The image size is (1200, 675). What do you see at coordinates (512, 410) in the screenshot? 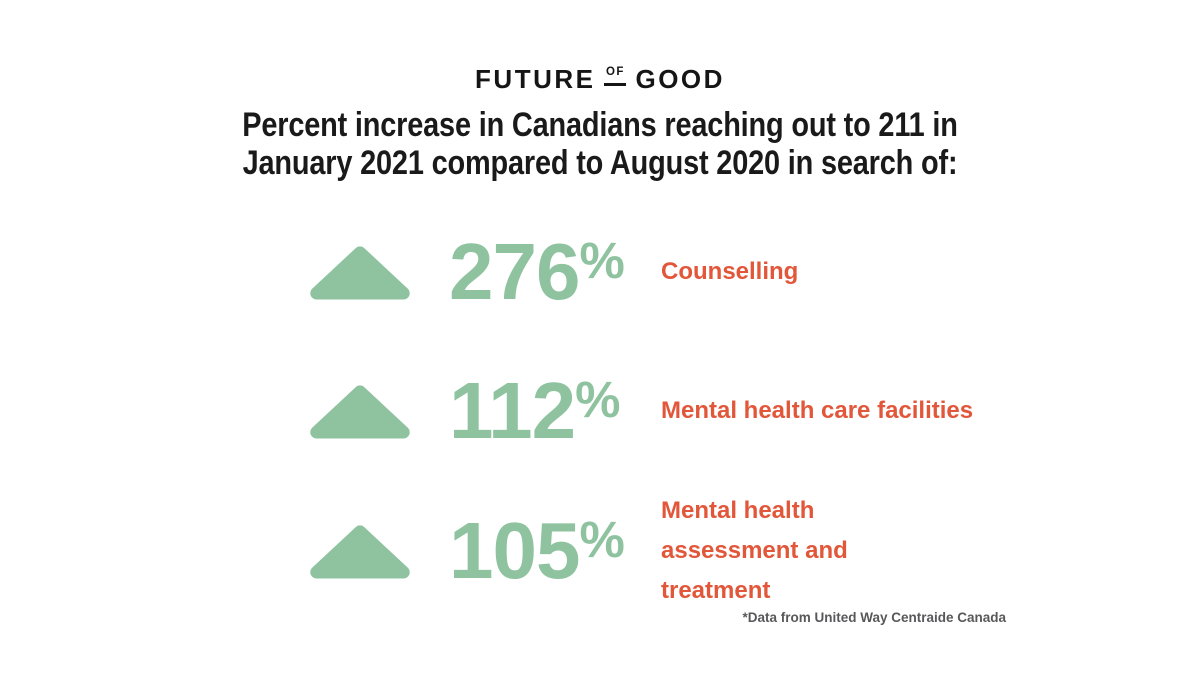
I see `stat-number: 112` at bounding box center [512, 410].